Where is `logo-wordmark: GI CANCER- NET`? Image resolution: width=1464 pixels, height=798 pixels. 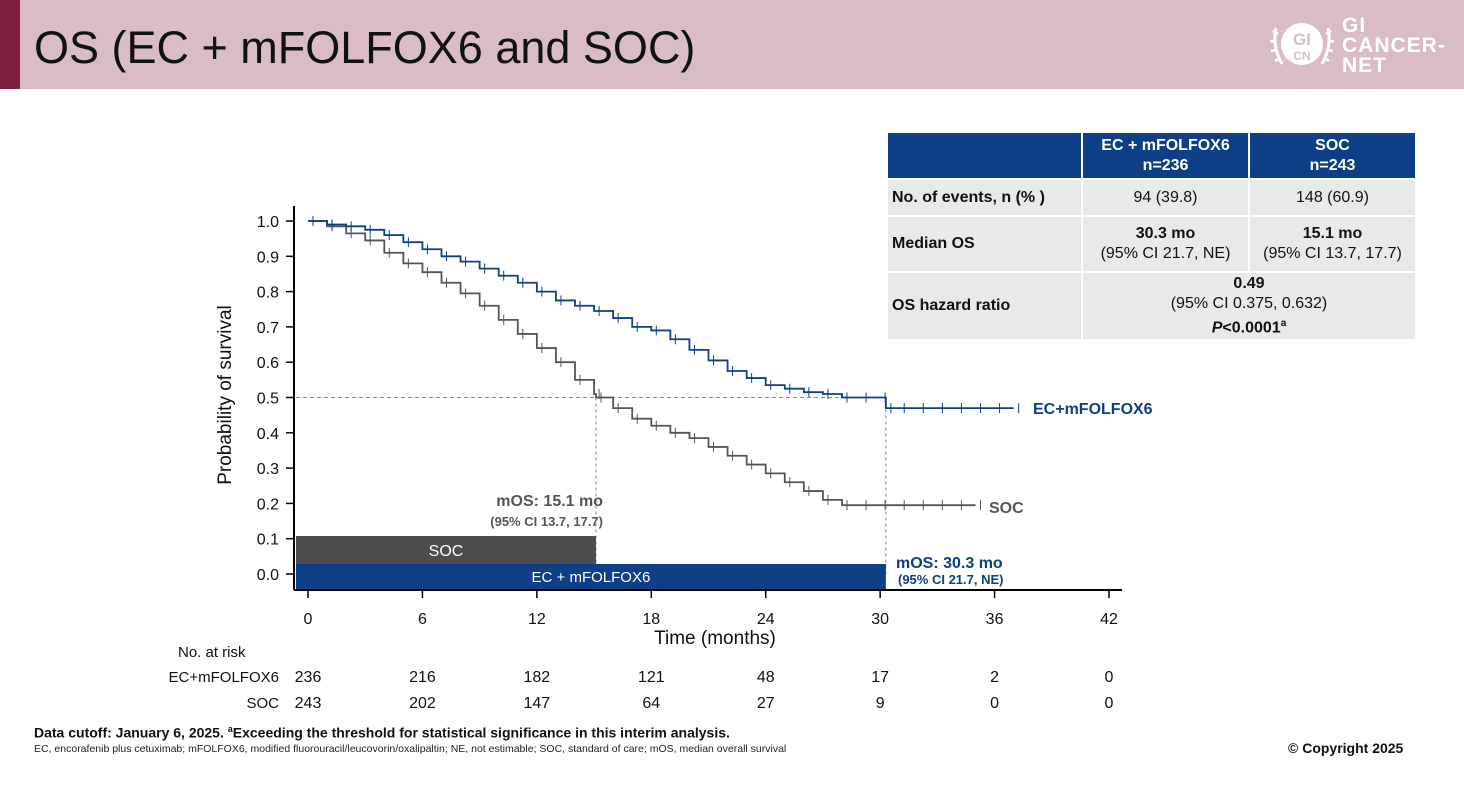
logo-wordmark: GI CANCER- NET is located at coordinates (1394, 45).